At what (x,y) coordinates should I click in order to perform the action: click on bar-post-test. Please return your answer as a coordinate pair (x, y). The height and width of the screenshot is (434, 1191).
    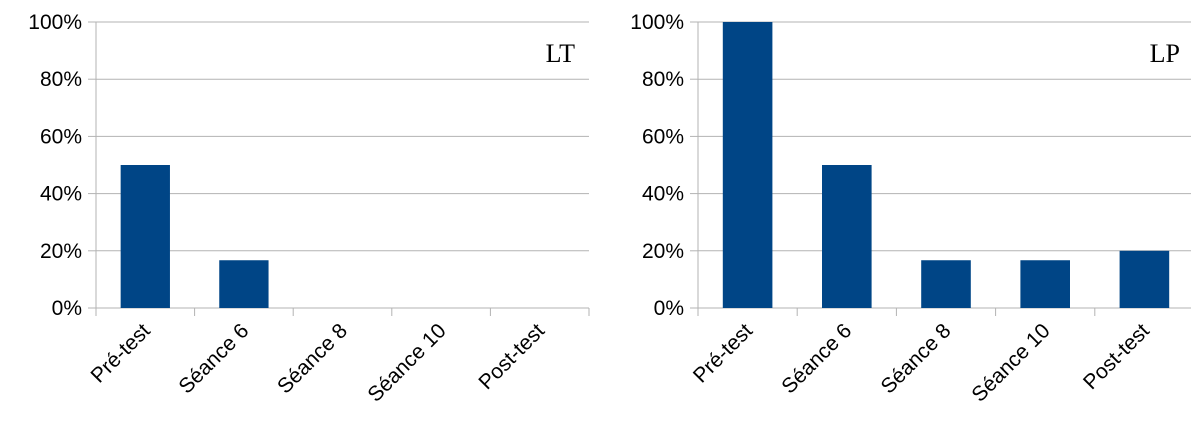
    Looking at the image, I should click on (1144, 279).